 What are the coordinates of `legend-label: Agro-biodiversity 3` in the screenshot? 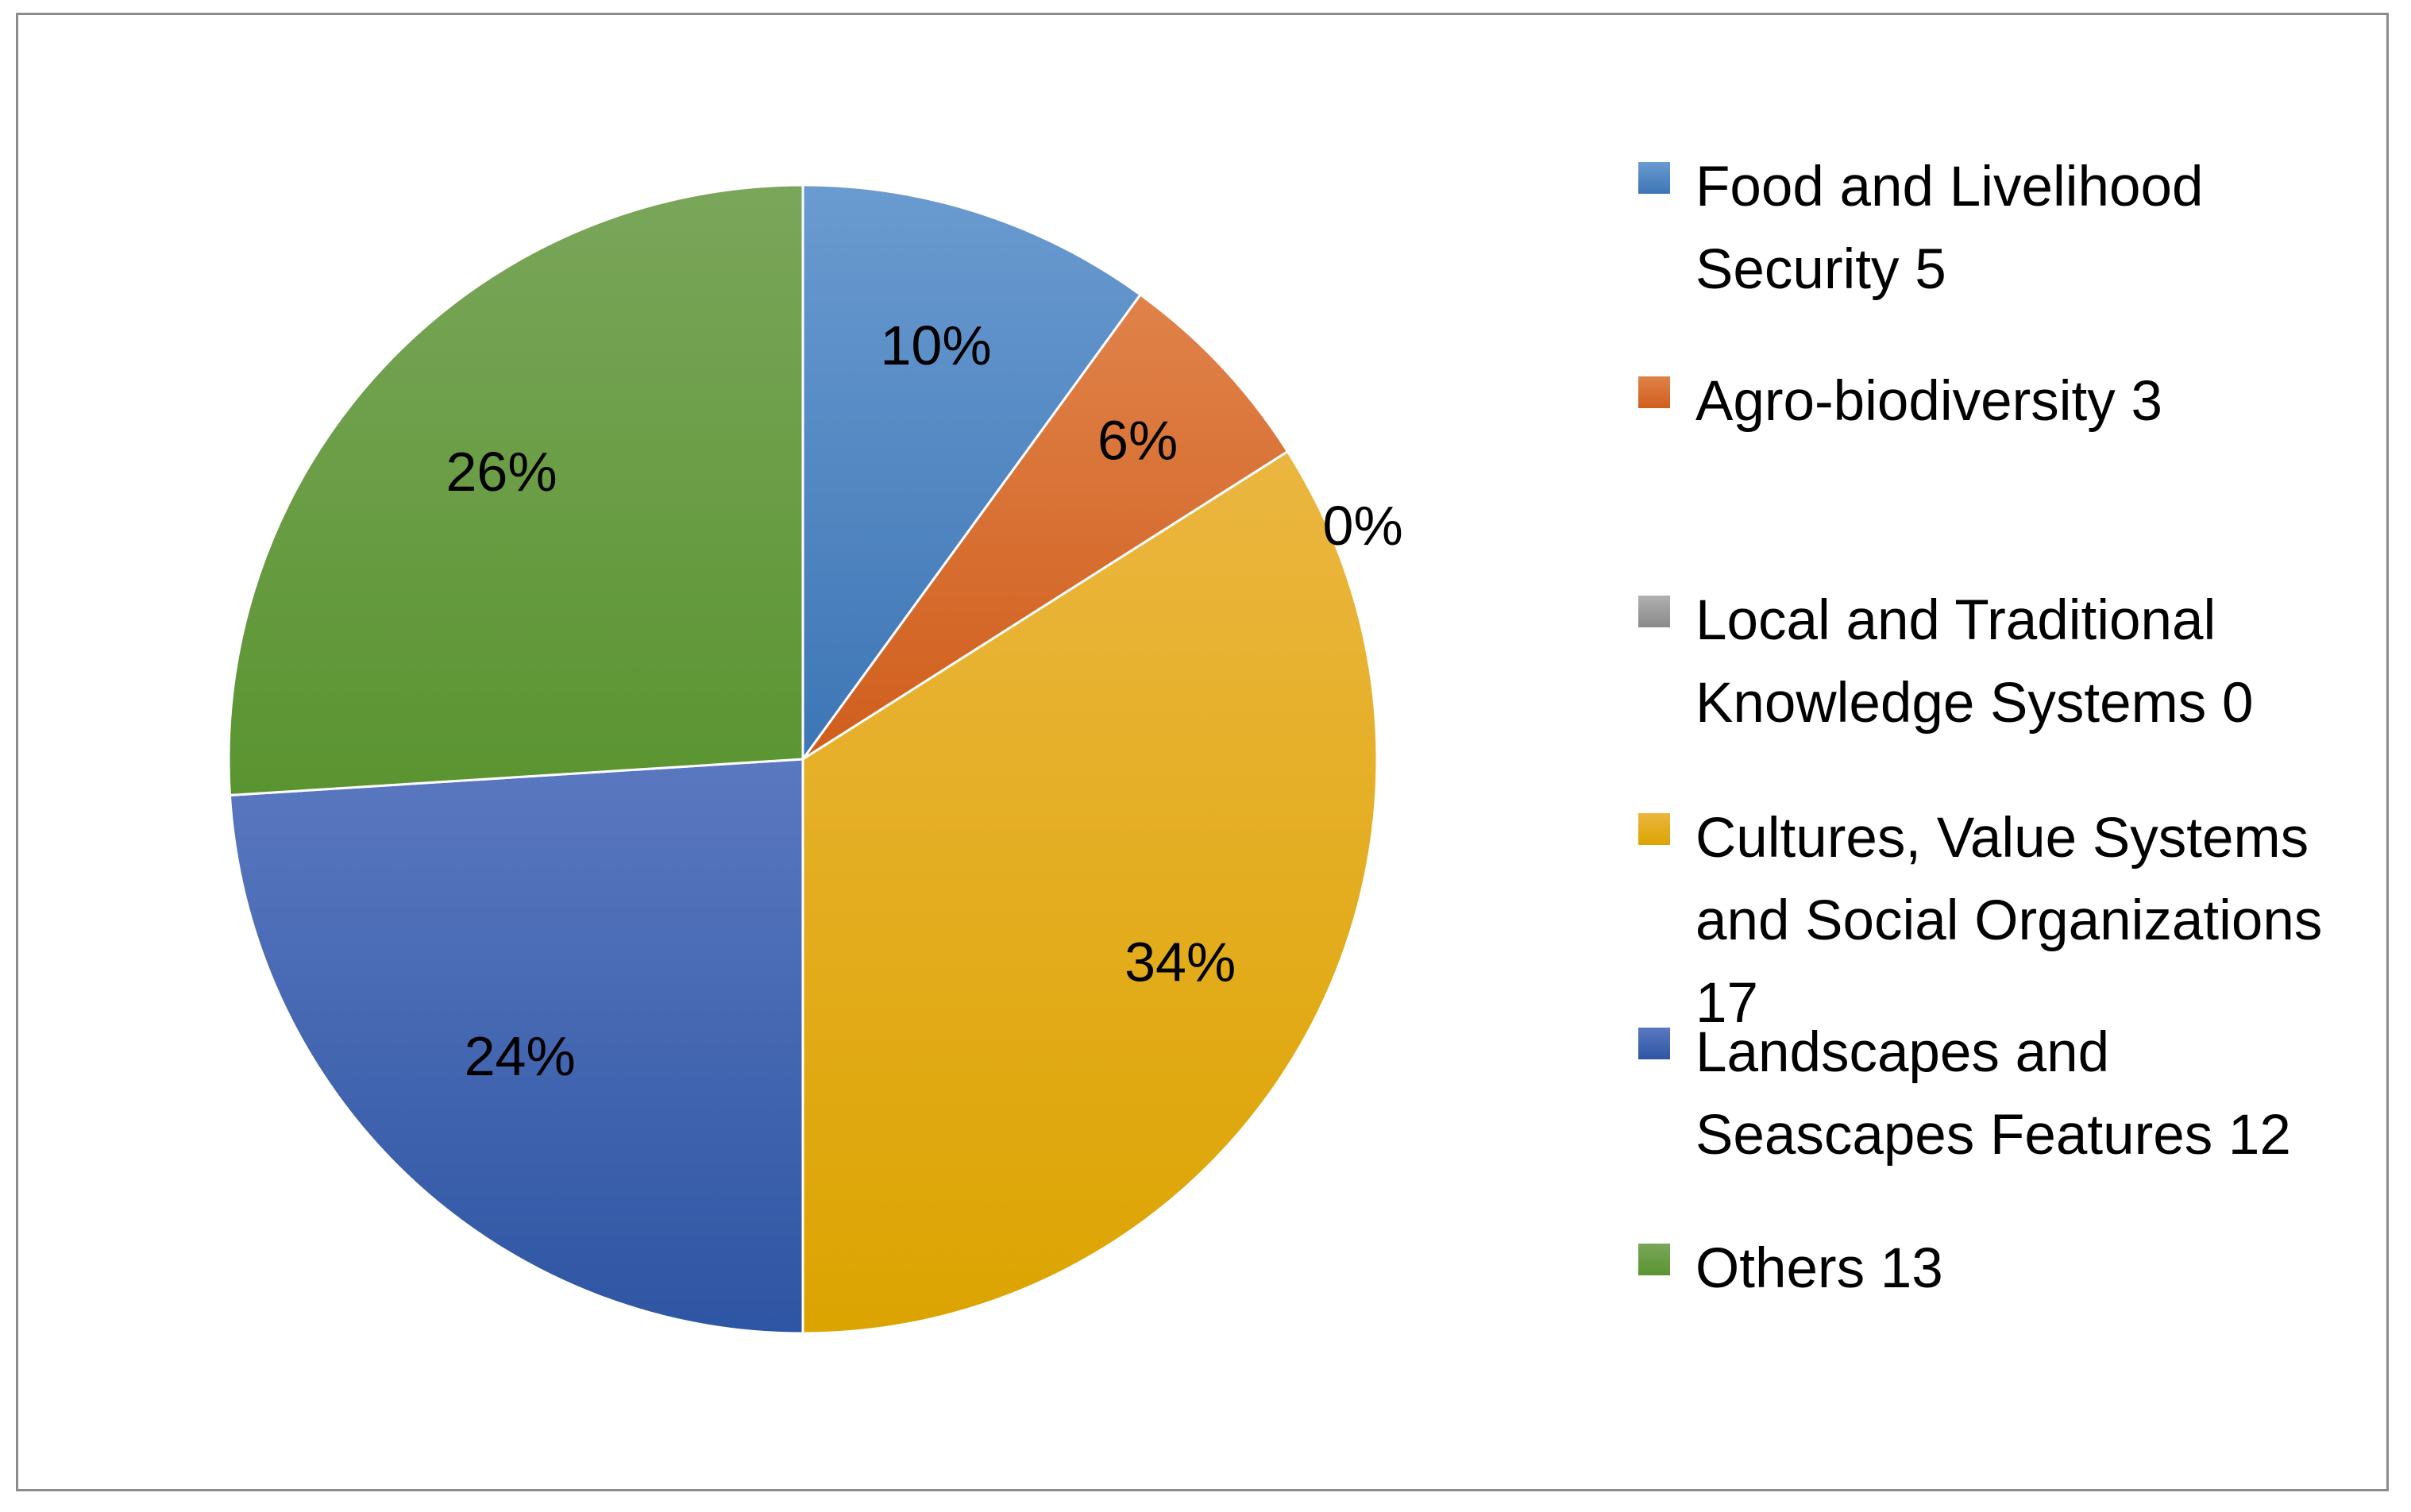 It's located at (1928, 401).